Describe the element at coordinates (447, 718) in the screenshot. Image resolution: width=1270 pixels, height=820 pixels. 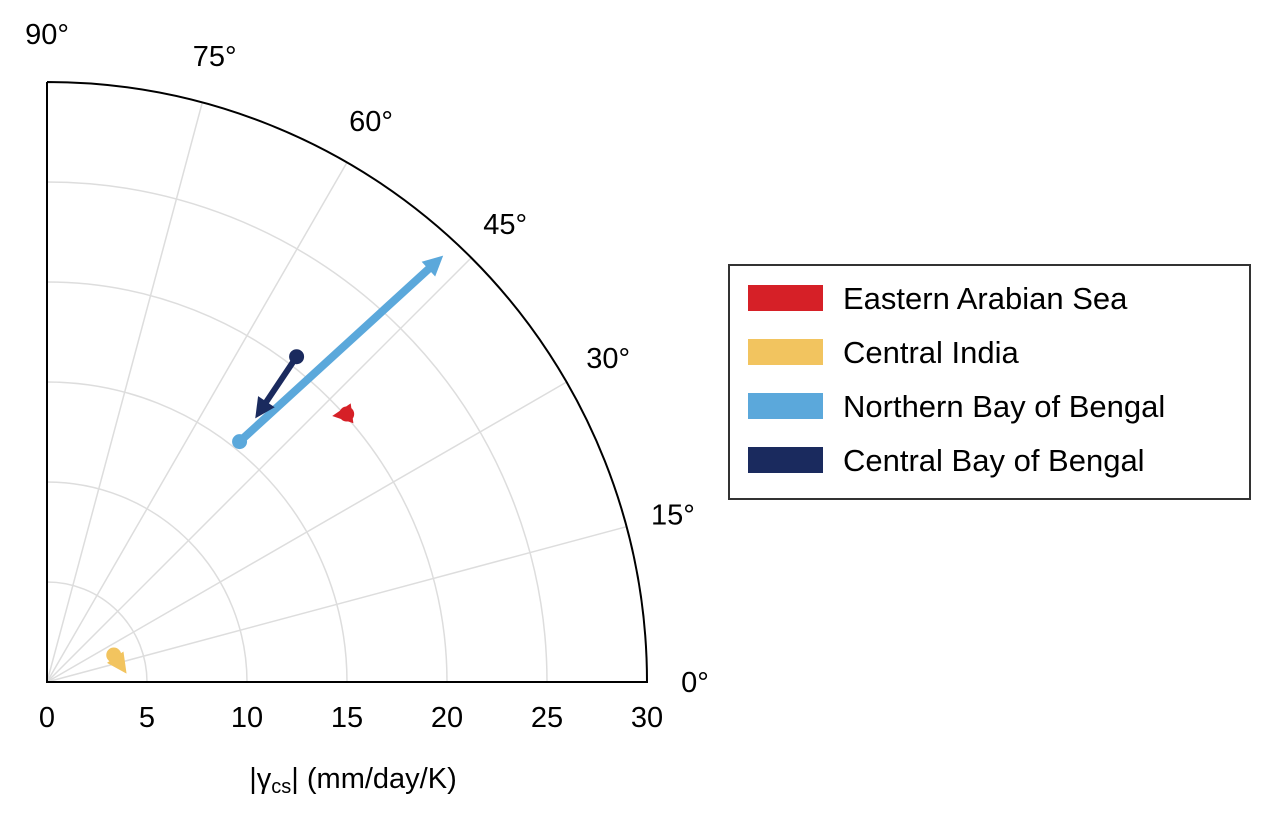
I see `r-tick-label: 20` at that location.